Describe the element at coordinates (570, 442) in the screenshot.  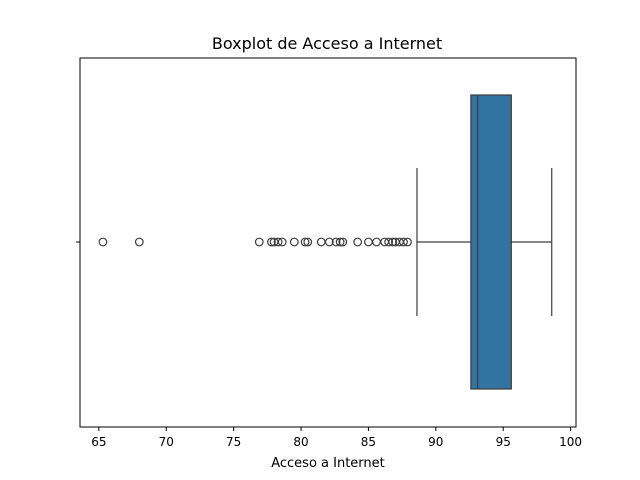
I see `x-tick-label: 100` at that location.